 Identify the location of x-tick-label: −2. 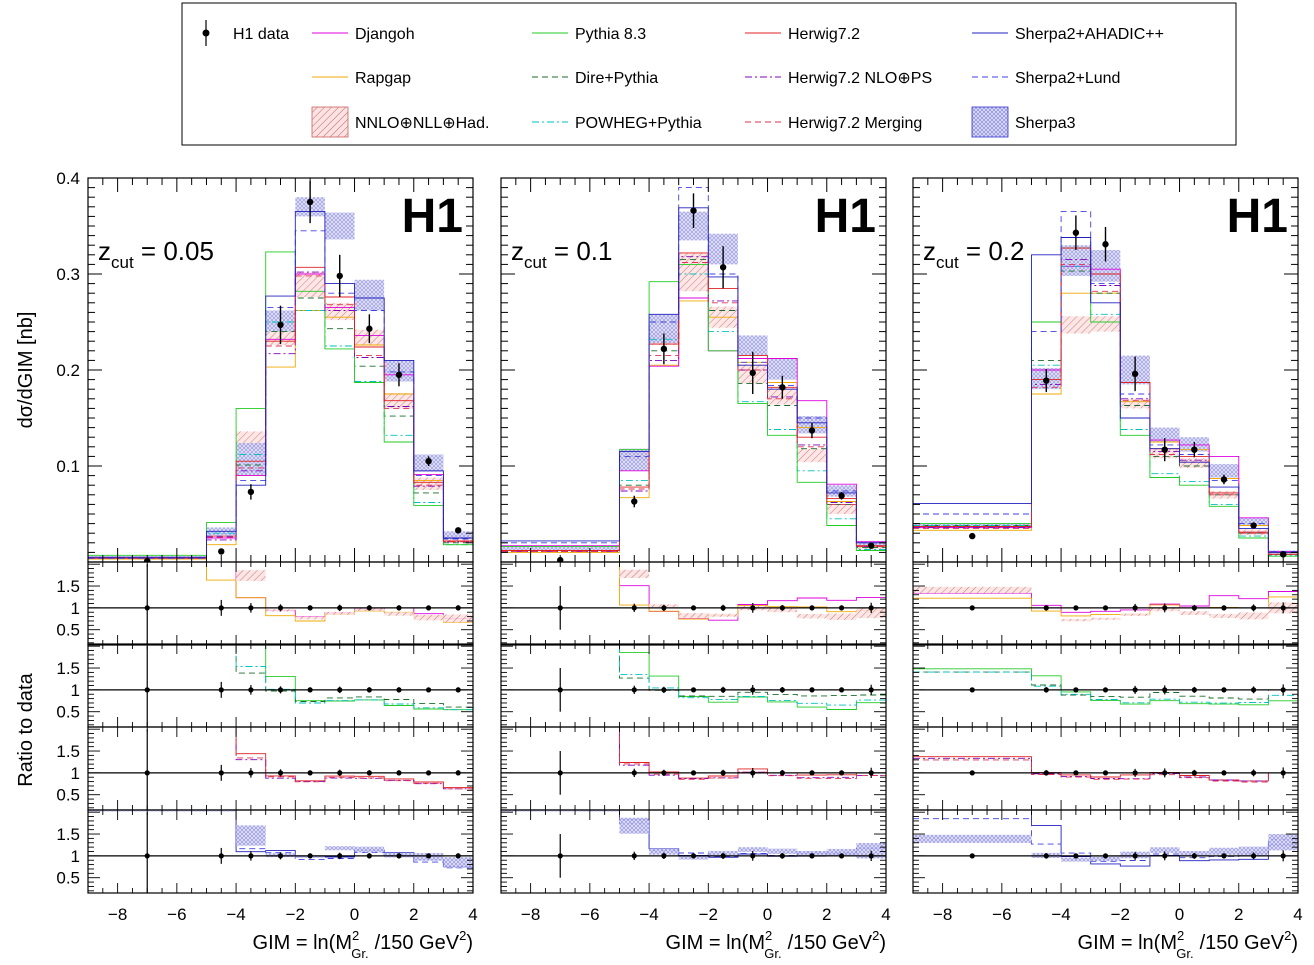
(1120, 914).